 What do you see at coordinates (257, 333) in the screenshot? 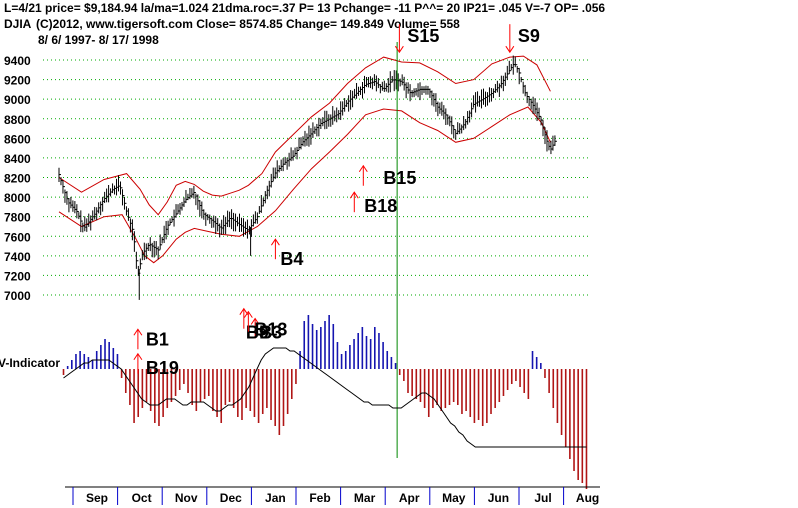
I see `signal-label: B9` at bounding box center [257, 333].